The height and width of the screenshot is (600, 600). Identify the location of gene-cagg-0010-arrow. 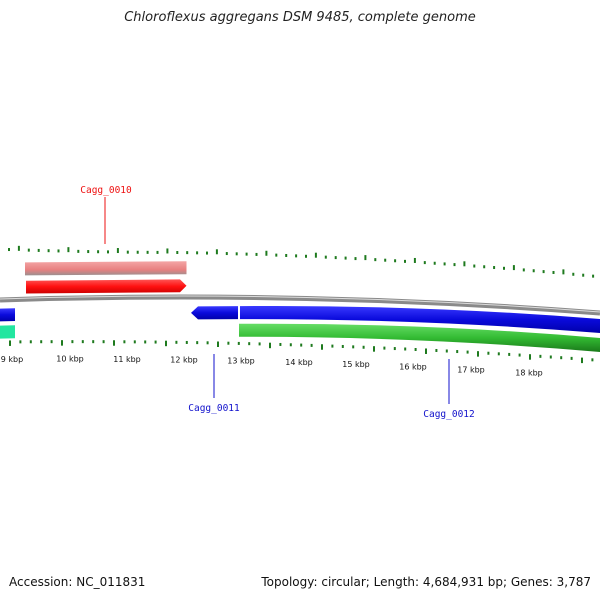
(106, 286).